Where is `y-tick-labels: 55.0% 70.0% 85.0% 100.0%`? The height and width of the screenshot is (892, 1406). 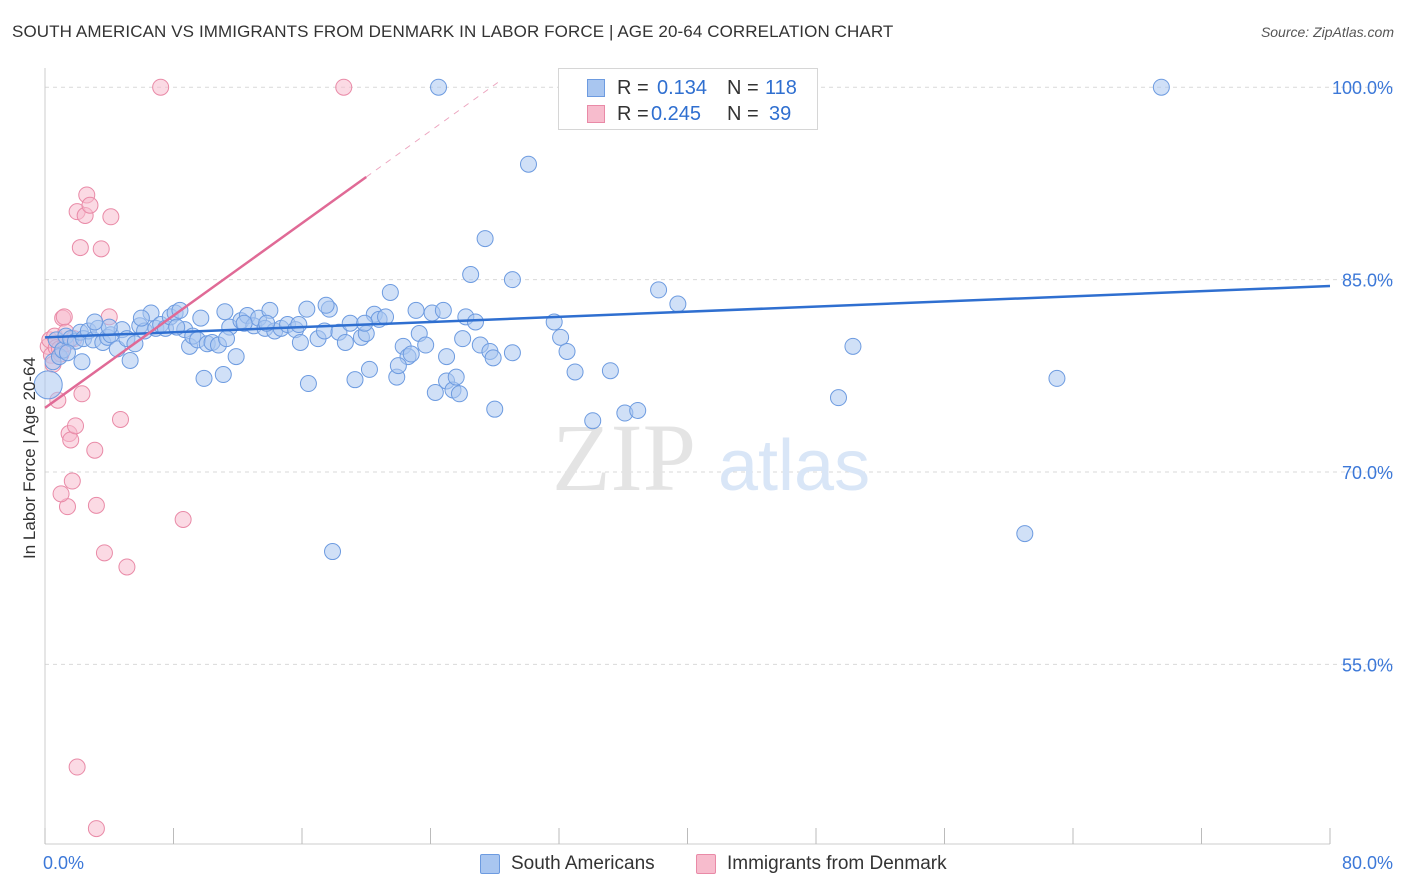
y-tick-labels: 55.0% 70.0% 85.0% 100.0% is located at coordinates (1362, 376).